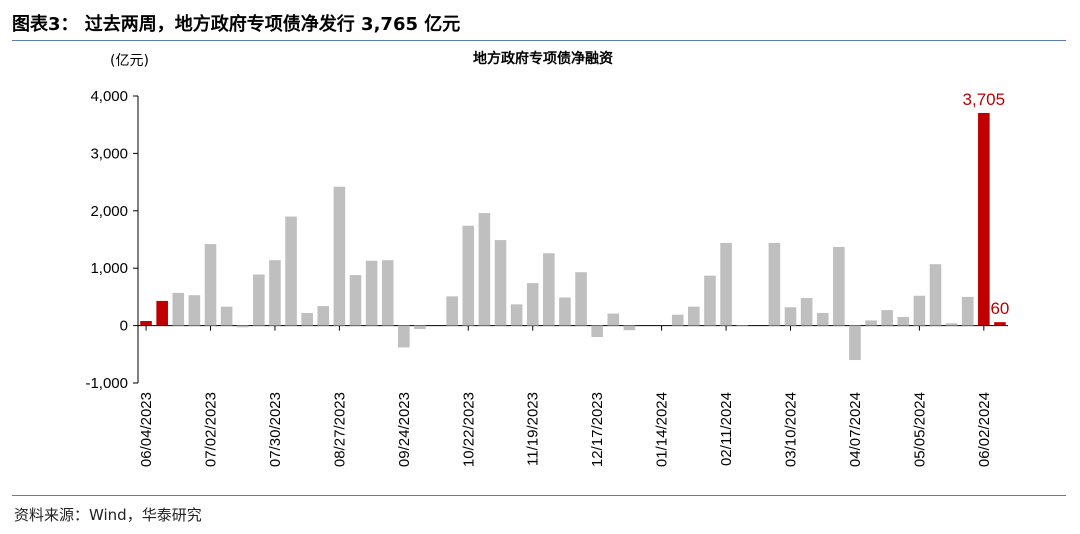 This screenshot has width=1080, height=534. Describe the element at coordinates (984, 99) in the screenshot. I see `data-label: 3,705` at that location.